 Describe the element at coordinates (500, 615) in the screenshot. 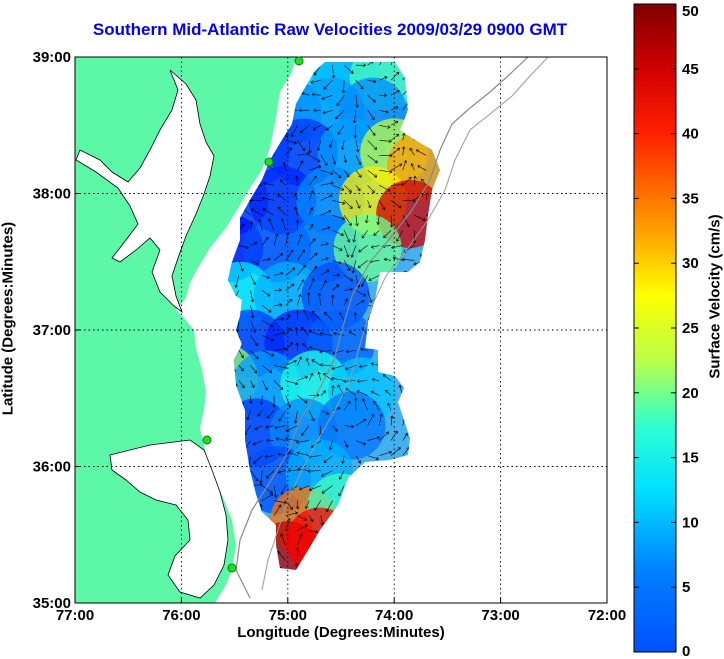

I see `x-tick-label: 73:00` at that location.